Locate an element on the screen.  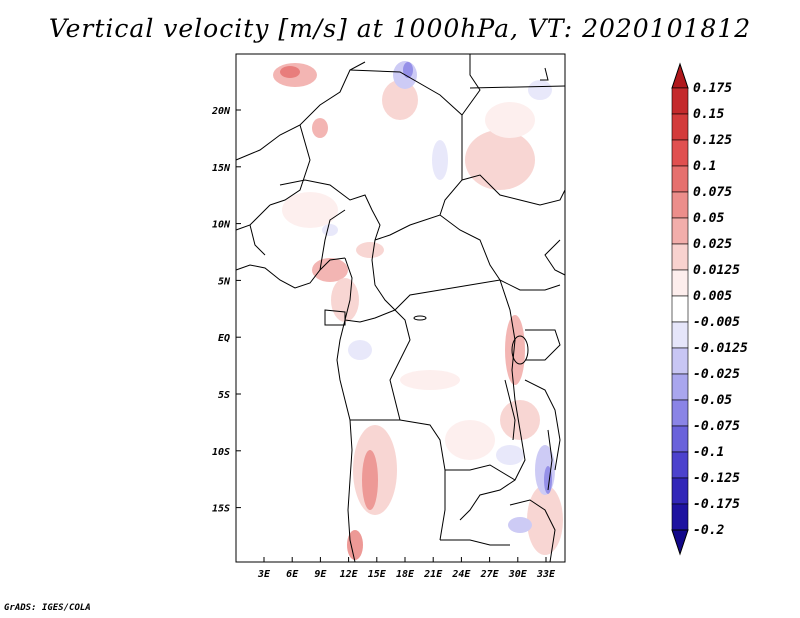
lon-tick-label: 15E is located at coordinates (377, 574).